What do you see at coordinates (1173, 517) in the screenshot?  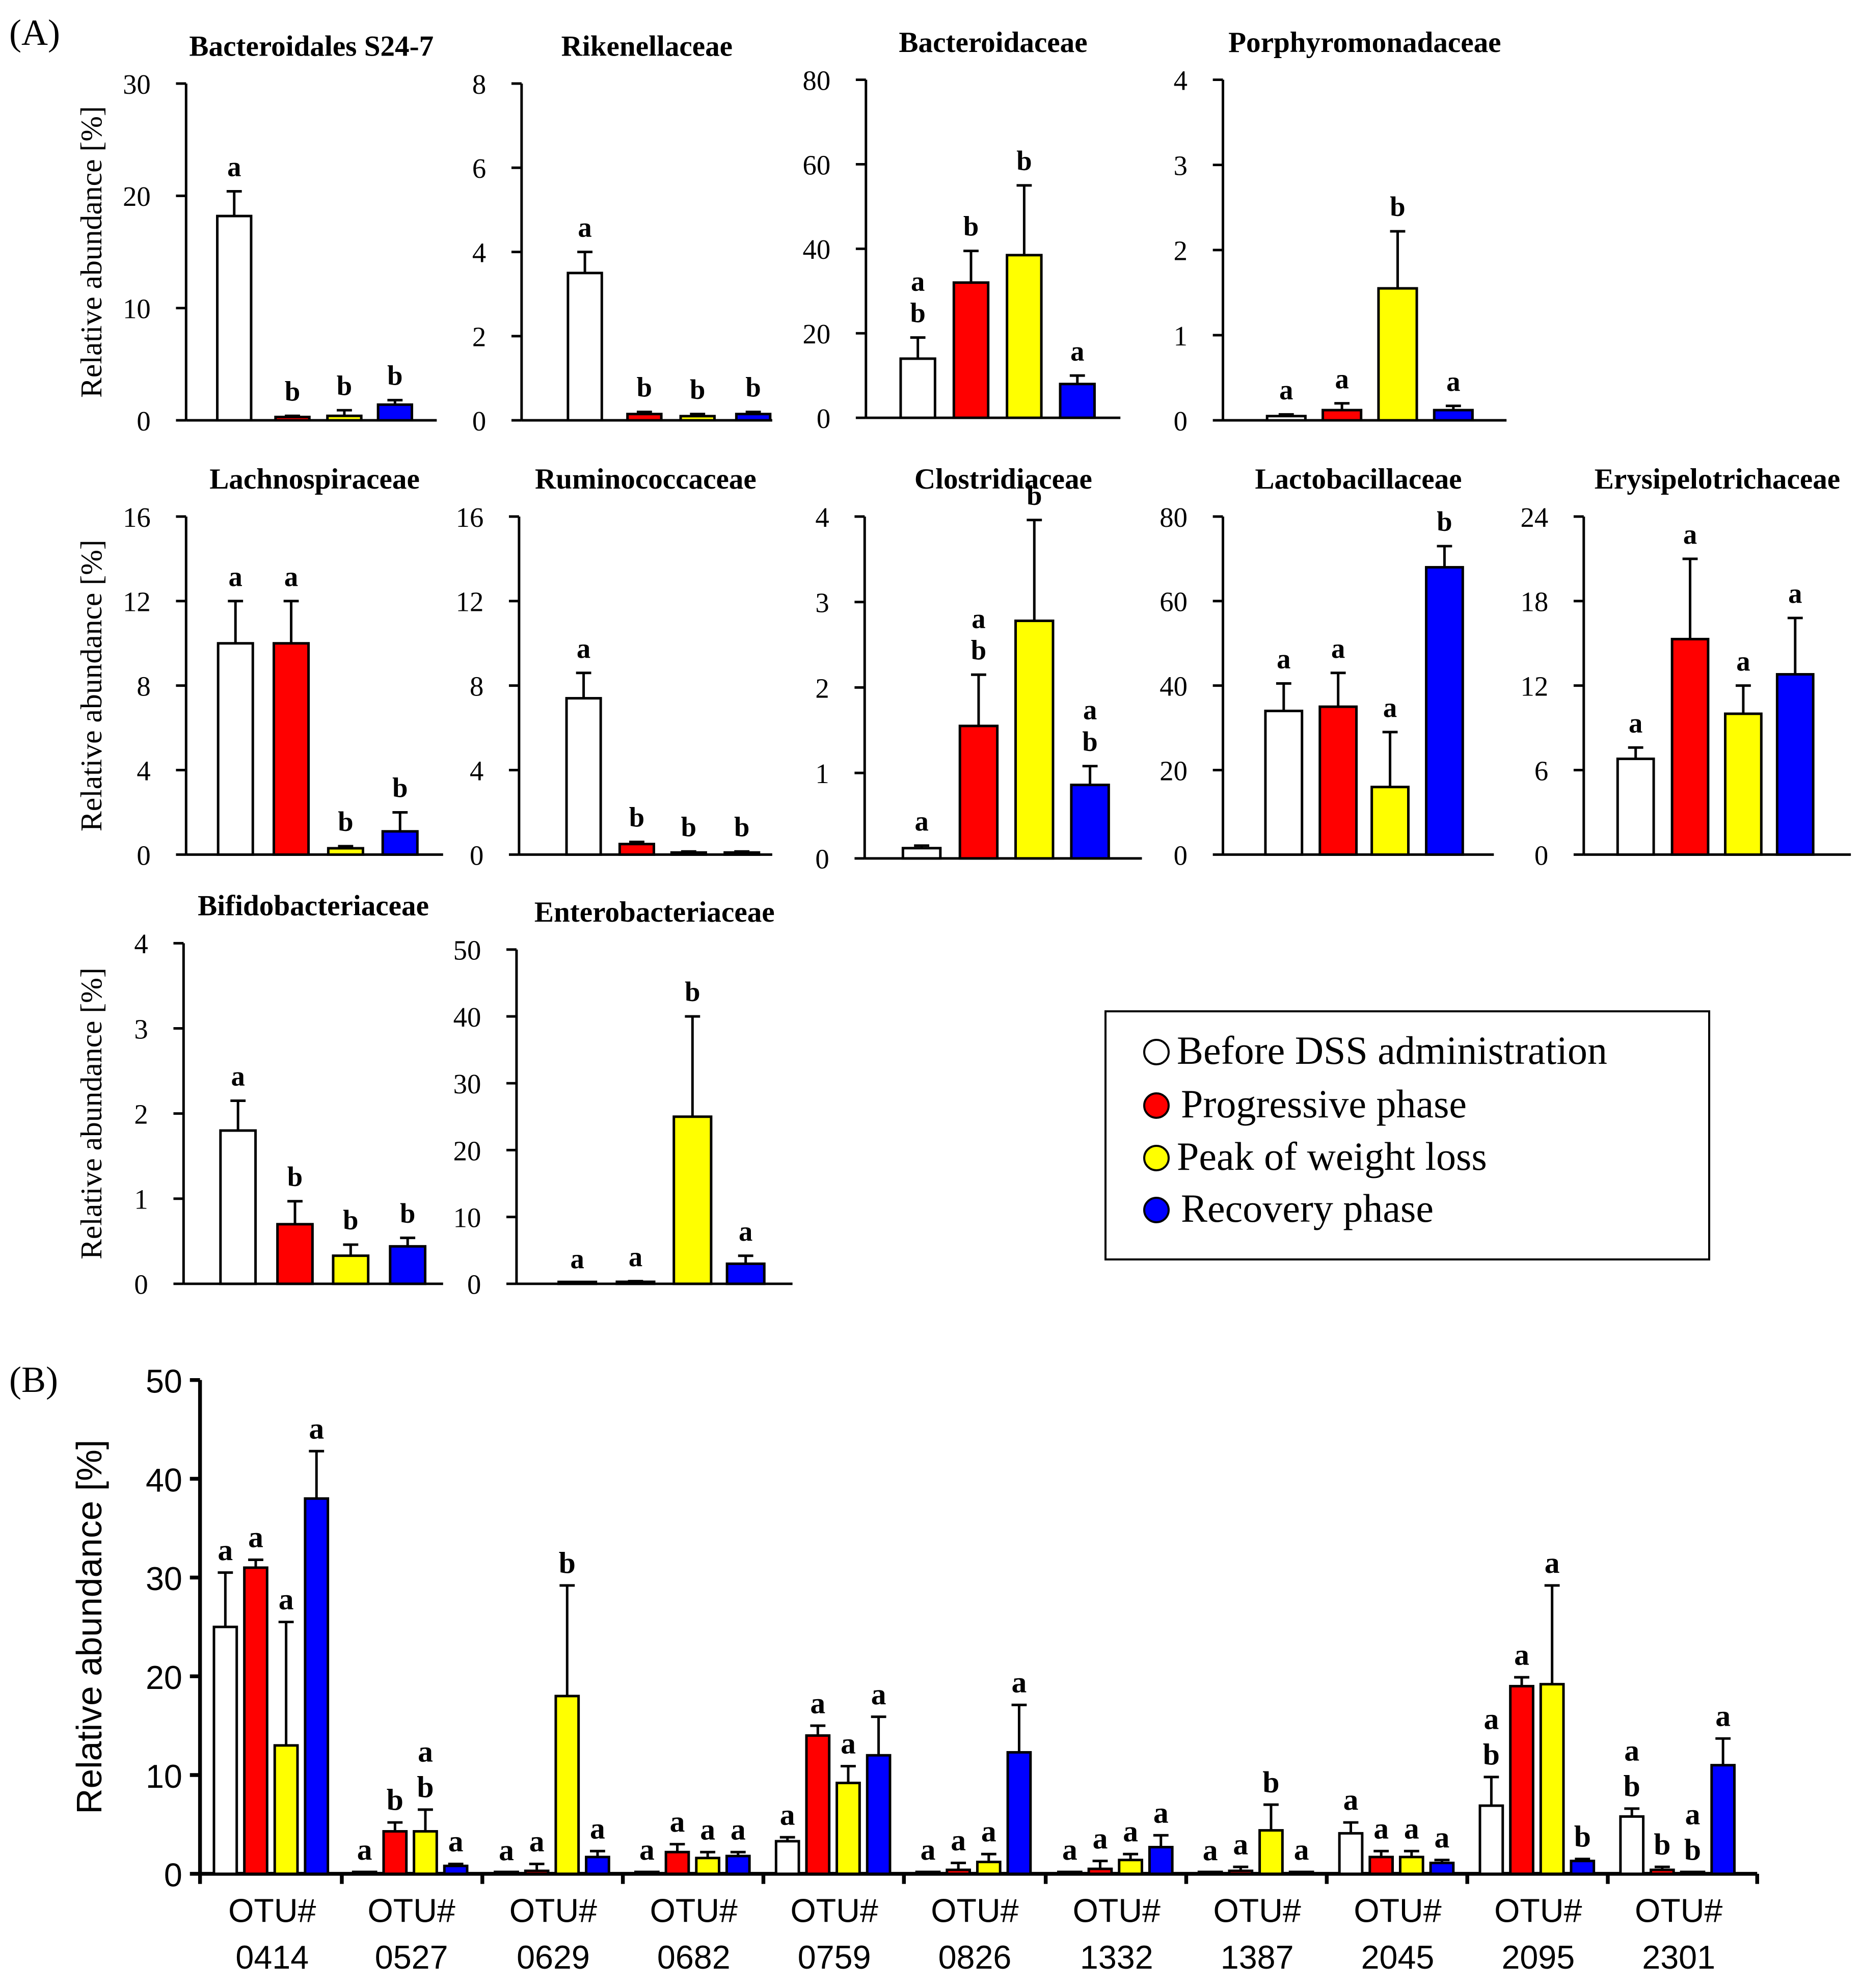 I see `y-tick-label: 80` at bounding box center [1173, 517].